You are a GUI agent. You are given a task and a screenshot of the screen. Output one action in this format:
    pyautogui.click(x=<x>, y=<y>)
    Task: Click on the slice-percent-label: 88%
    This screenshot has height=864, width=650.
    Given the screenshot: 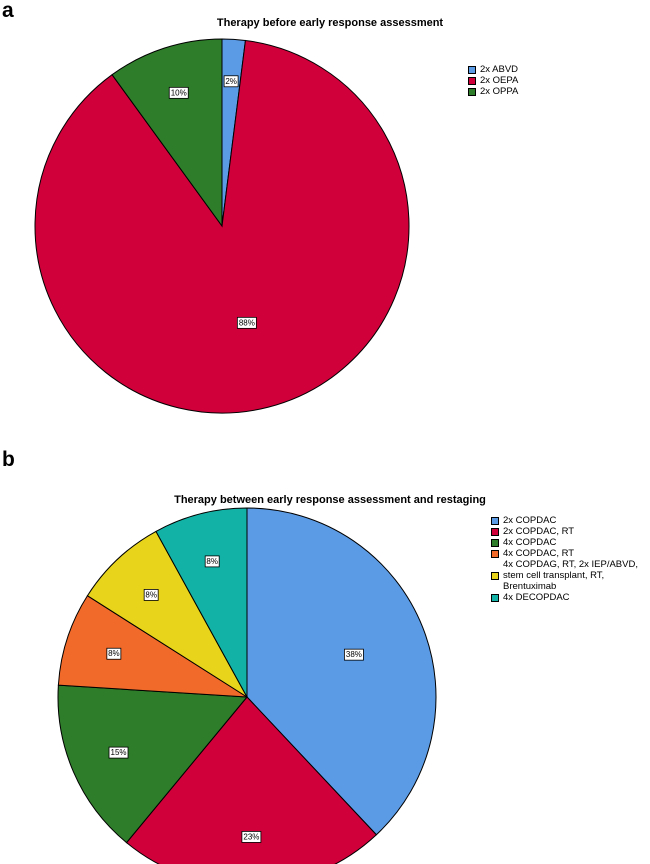 What is the action you would take?
    pyautogui.click(x=246, y=322)
    